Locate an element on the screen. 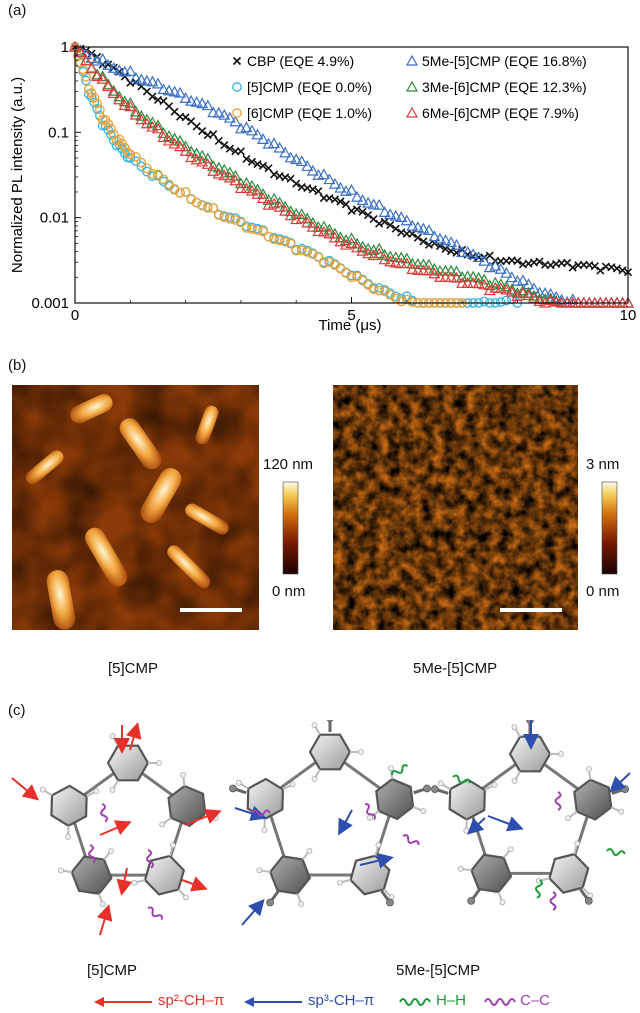  legend-label: CBP (EQE 4.9%) is located at coordinates (300, 61).